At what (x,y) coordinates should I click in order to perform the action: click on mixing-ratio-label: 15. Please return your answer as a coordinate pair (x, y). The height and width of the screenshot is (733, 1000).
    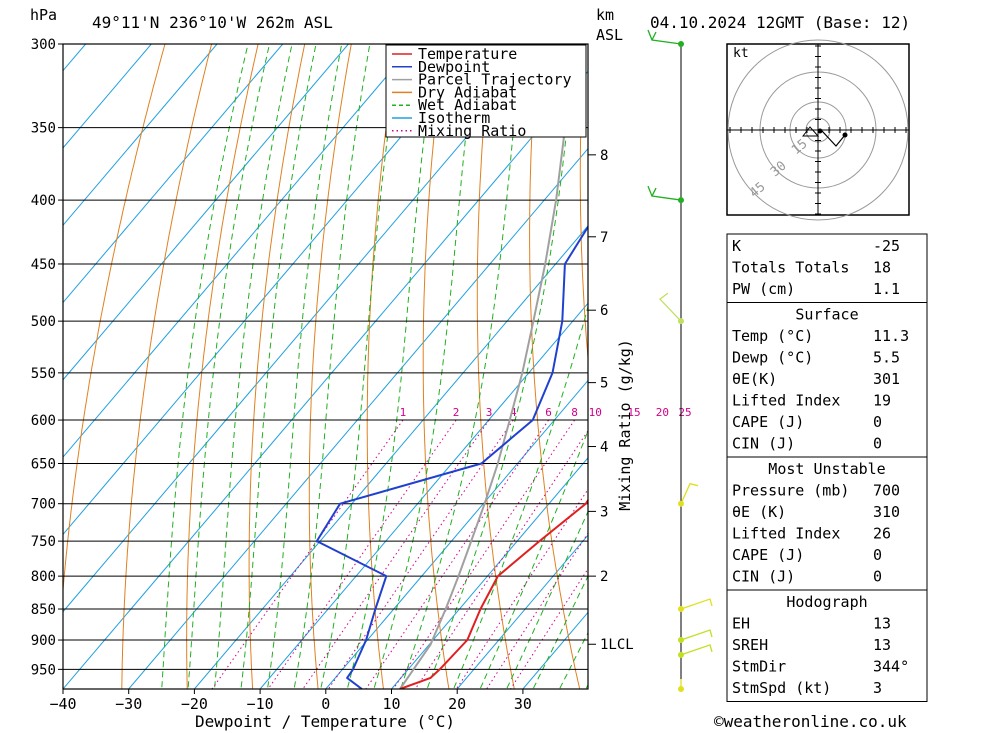
    Looking at the image, I should click on (633, 412).